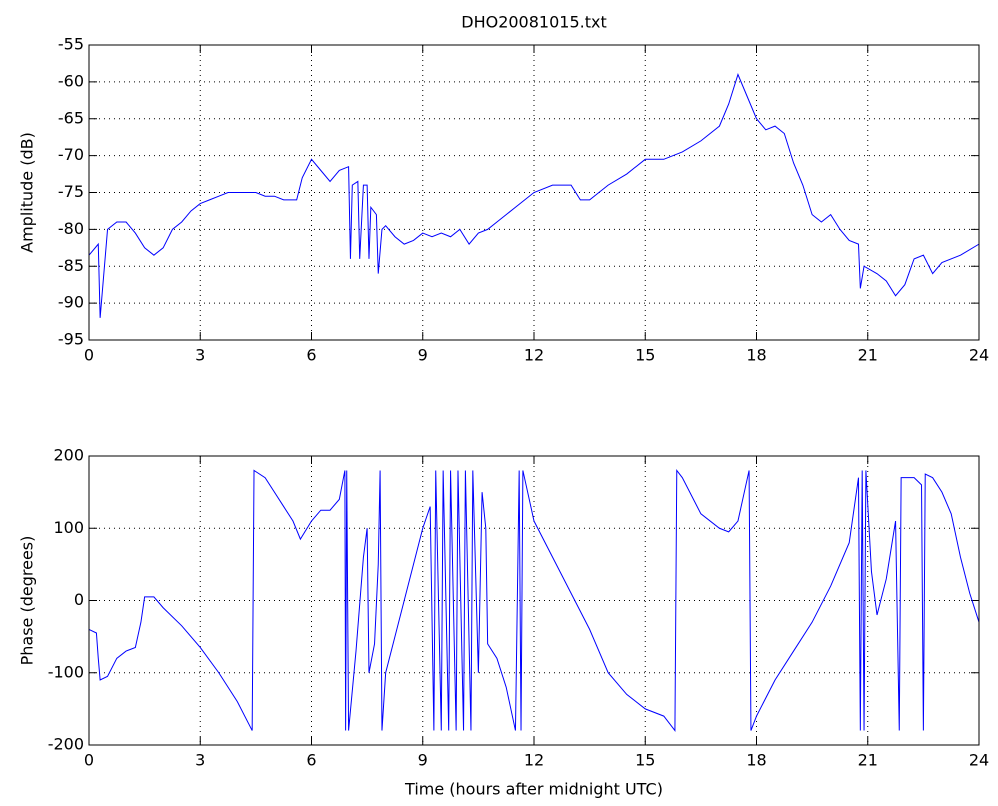 The image size is (998, 806). Describe the element at coordinates (66, 671) in the screenshot. I see `y-tick-label: -100` at that location.